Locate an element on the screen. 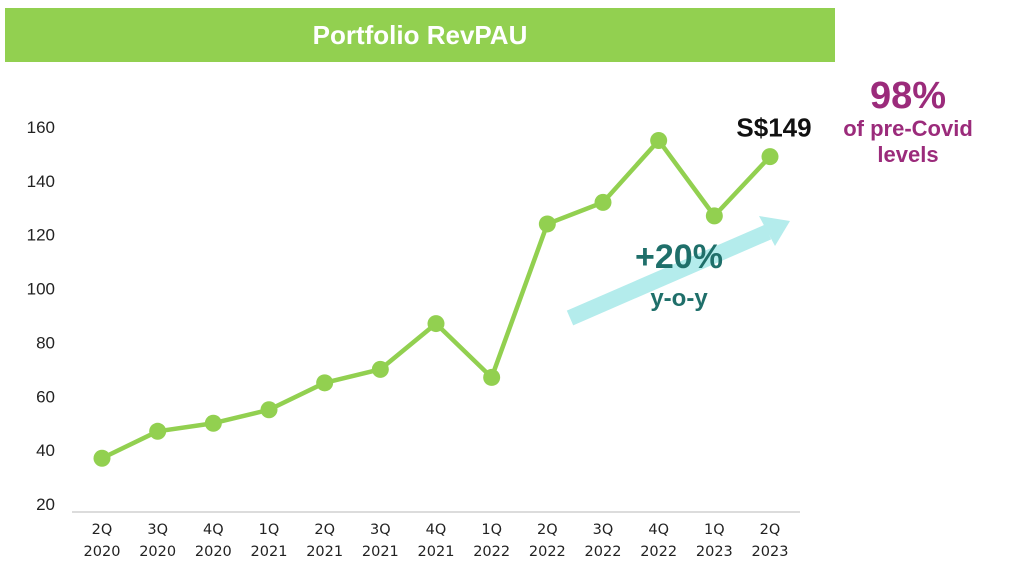  precovid-callout: 98% of pre-Covid levels is located at coordinates (908, 122).